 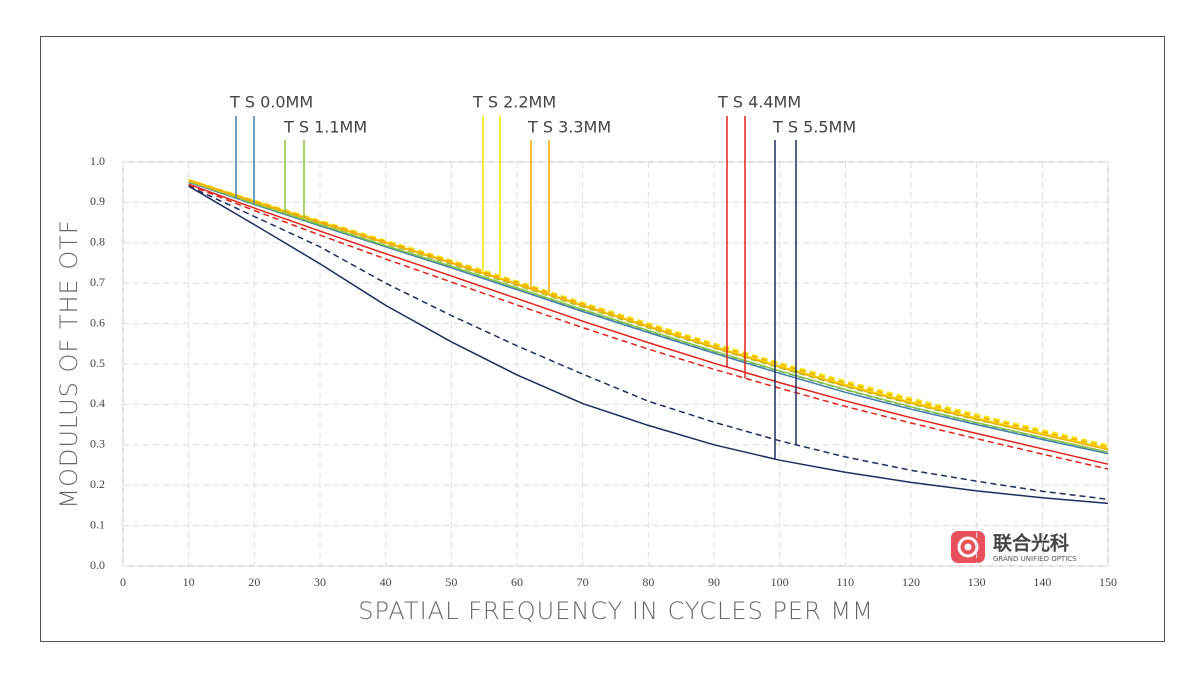 I want to click on logo: 联合光科 GRAND UNIFIED OPTICS, so click(x=1014, y=547).